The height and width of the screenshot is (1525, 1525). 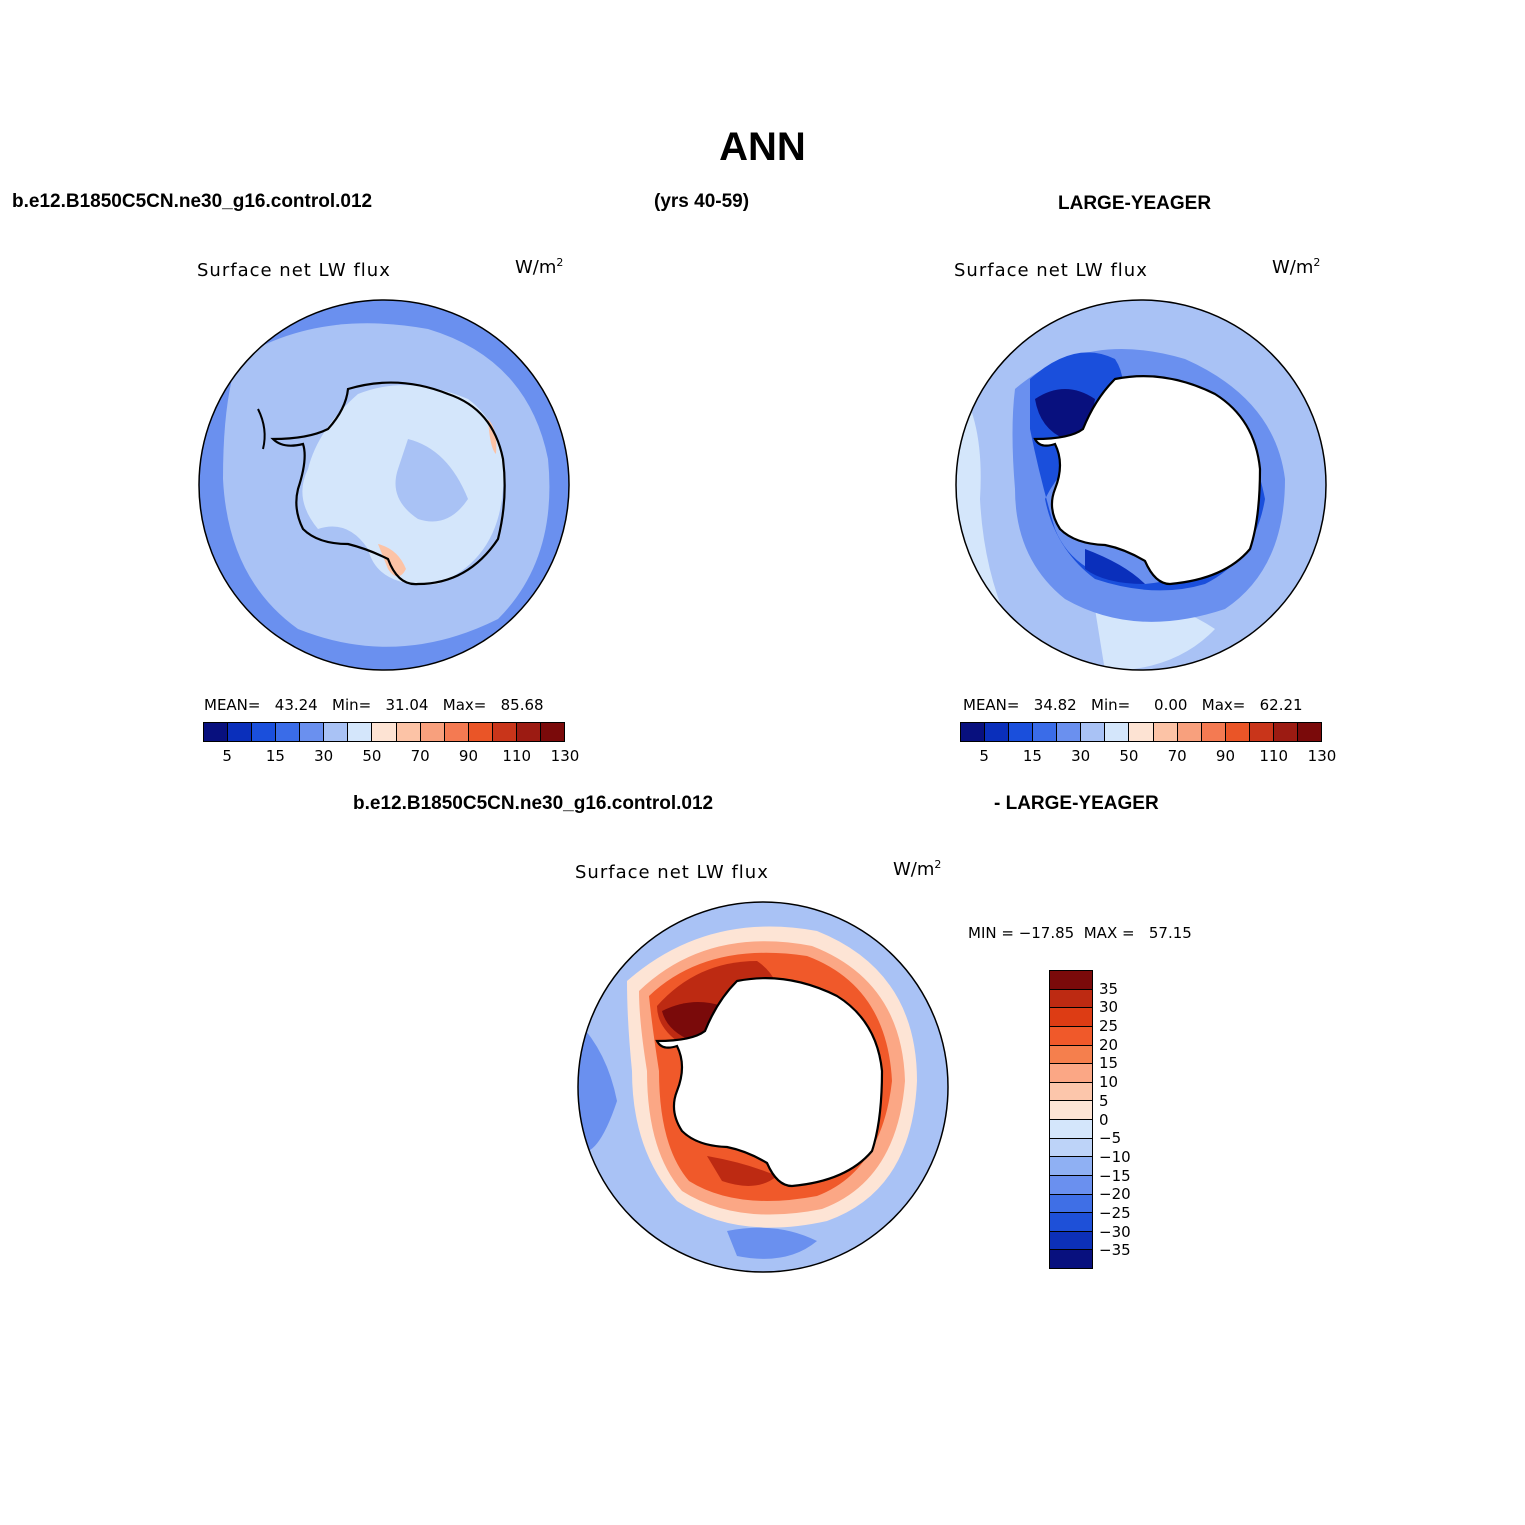 I want to click on diff-right-label: - LARGE-YEAGER, so click(x=1076, y=803).